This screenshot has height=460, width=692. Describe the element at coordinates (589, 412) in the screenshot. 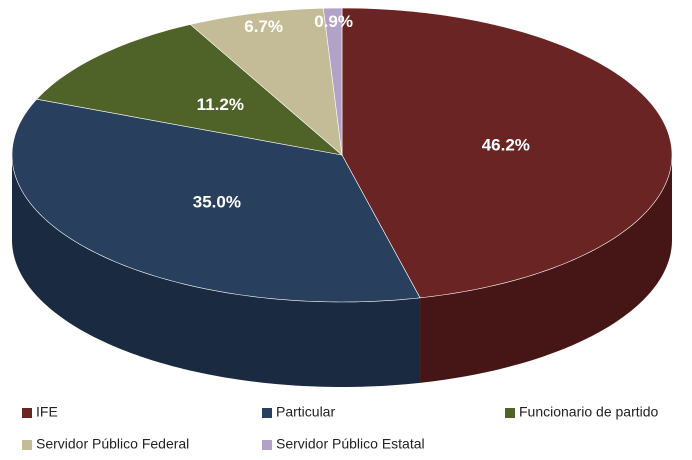

I see `legend-label: Funcionario de partido` at that location.